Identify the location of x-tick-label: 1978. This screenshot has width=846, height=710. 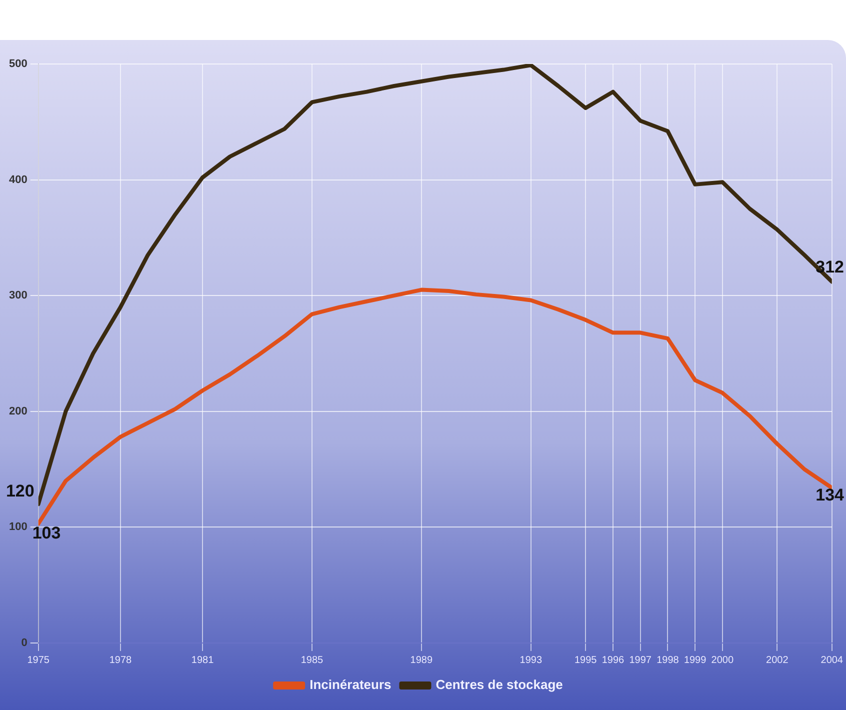
(120, 660).